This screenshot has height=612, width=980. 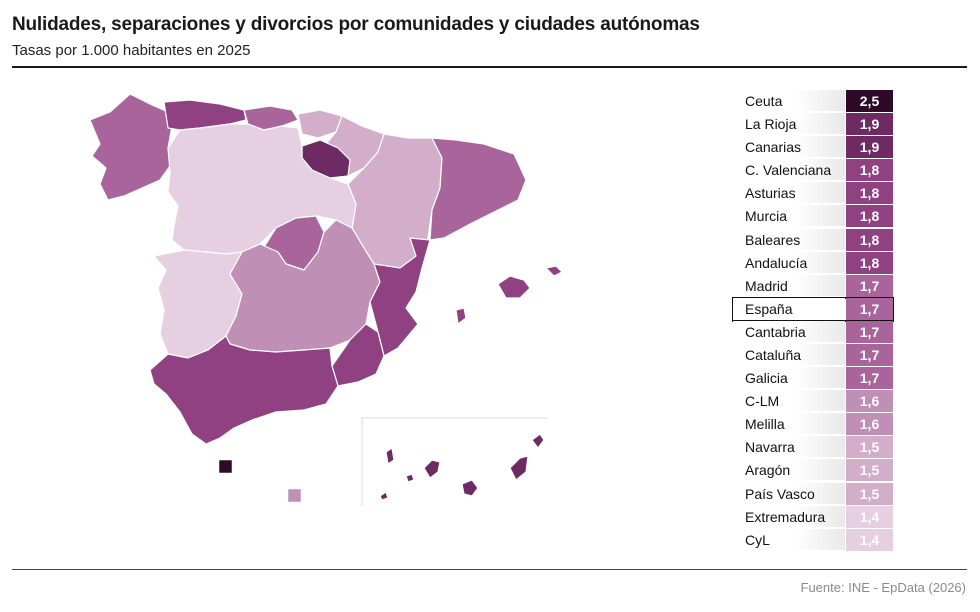 I want to click on region-asturias, so click(x=205, y=115).